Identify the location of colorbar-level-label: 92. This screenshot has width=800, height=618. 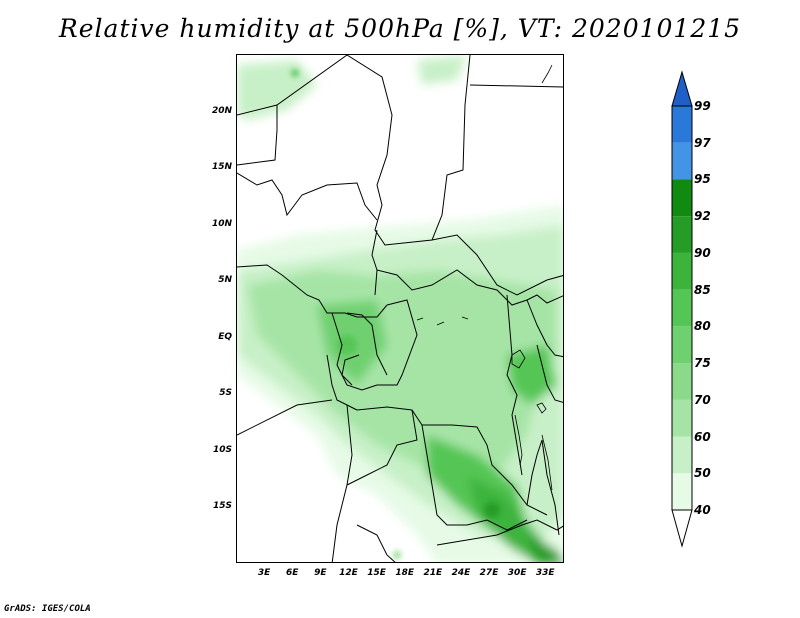
(702, 216).